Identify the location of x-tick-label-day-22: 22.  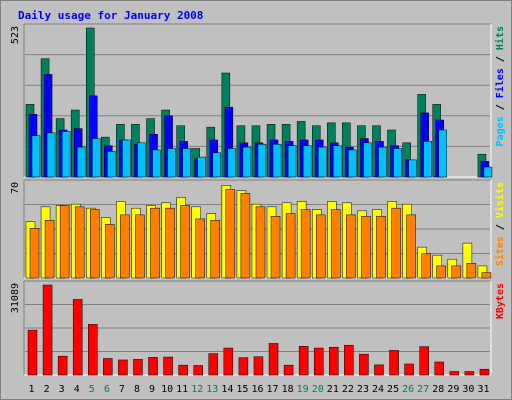
(348, 389).